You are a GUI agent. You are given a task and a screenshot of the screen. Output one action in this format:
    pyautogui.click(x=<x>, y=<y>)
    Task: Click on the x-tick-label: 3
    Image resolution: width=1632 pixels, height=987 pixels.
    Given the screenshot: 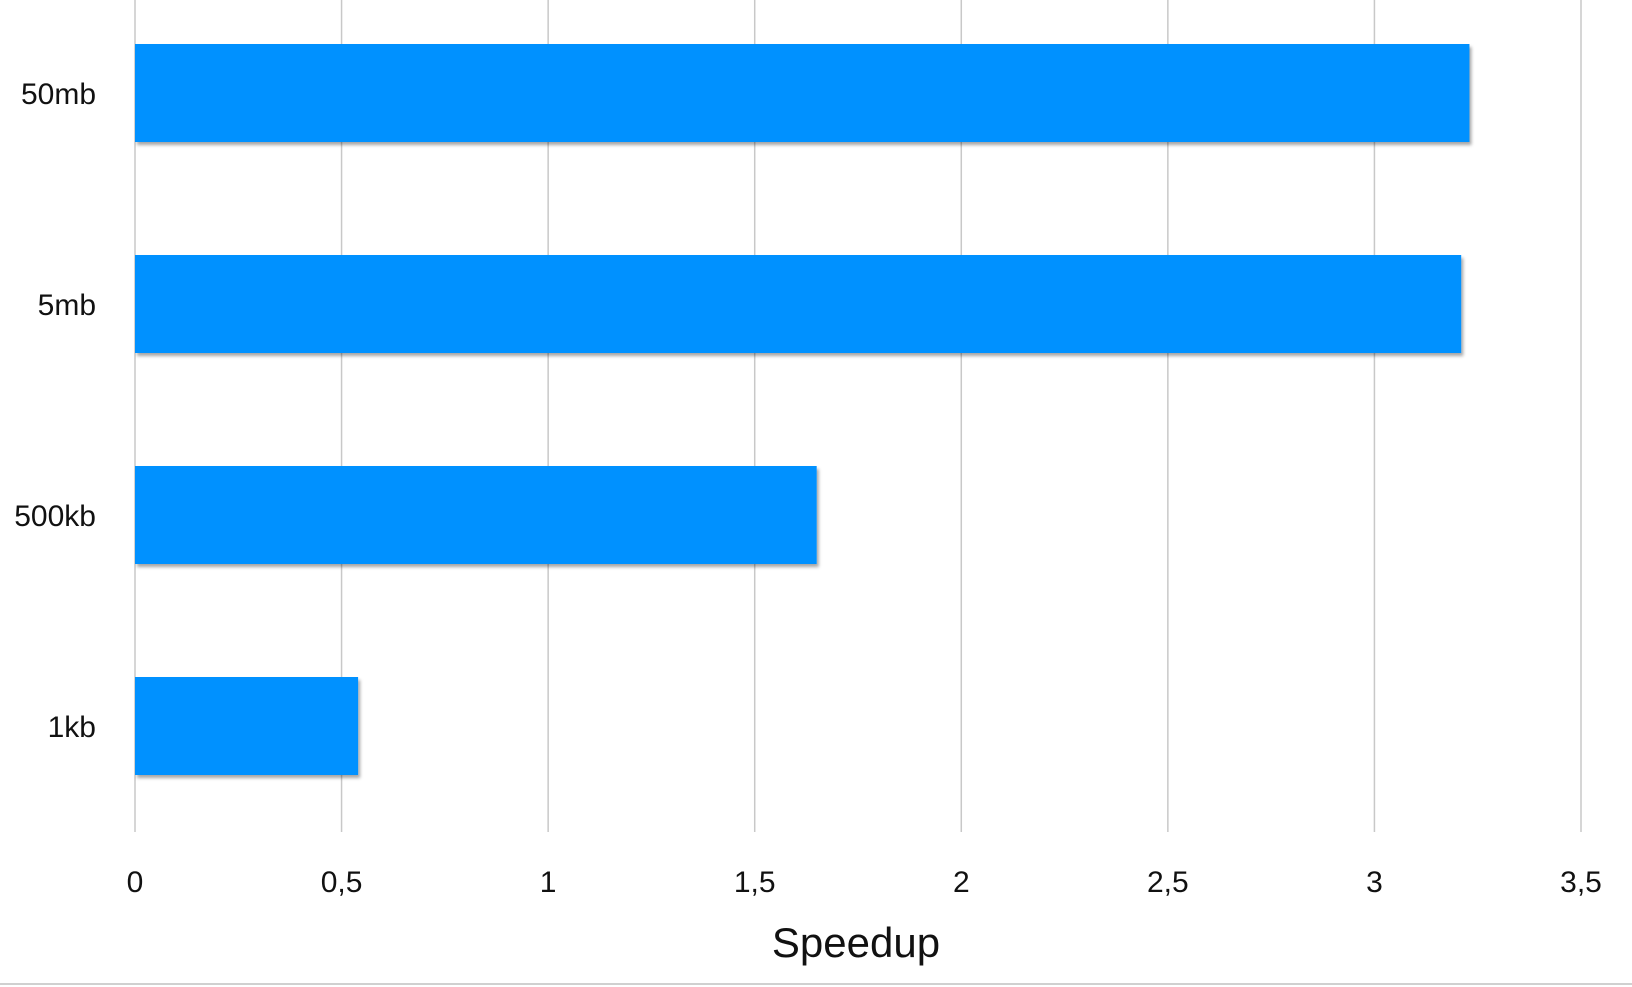 What is the action you would take?
    pyautogui.click(x=1374, y=882)
    